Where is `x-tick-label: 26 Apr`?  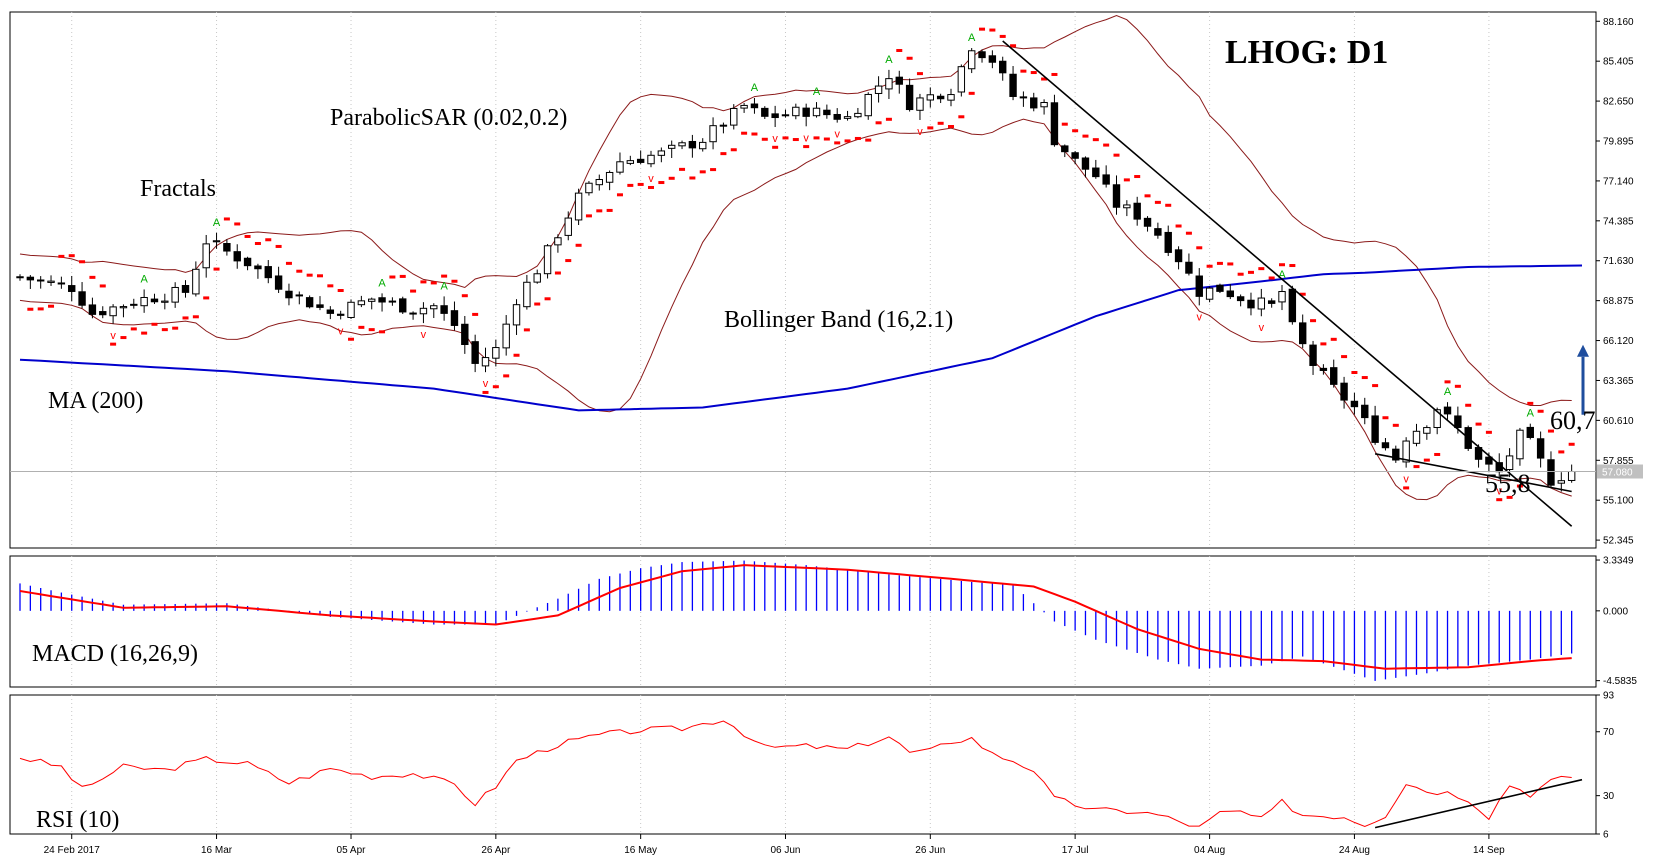
x-tick-label: 26 Apr is located at coordinates (496, 850).